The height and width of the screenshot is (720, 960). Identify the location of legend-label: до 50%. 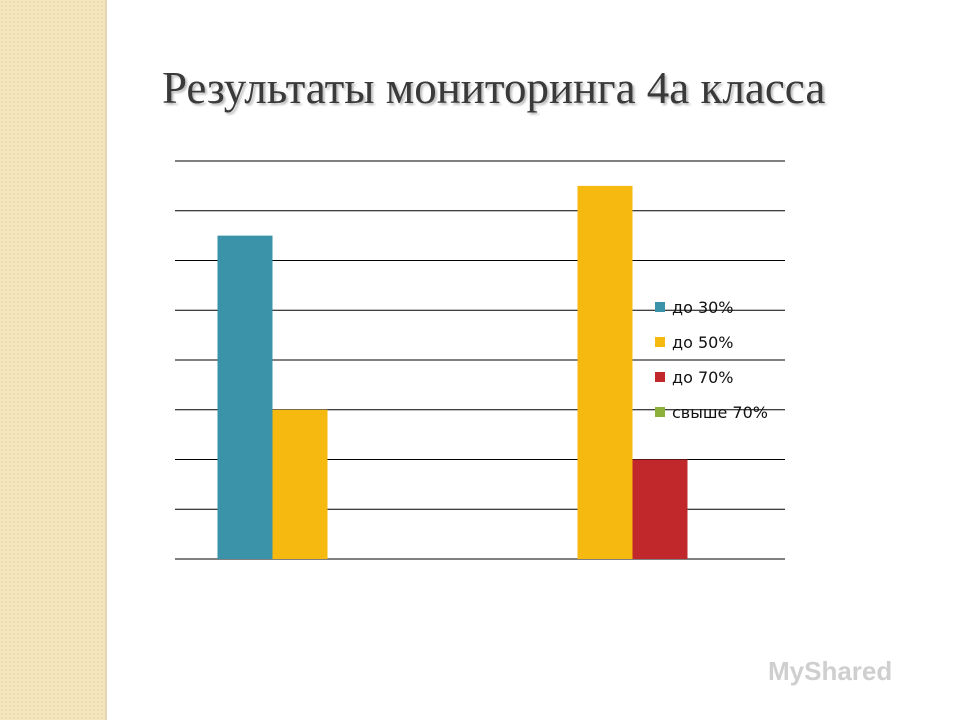
(703, 342).